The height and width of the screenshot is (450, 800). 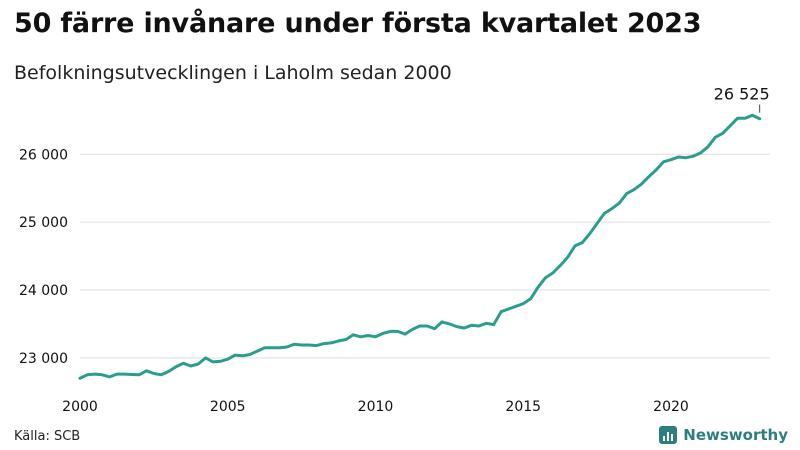 I want to click on y-tick-label: 25 000, so click(x=43, y=223).